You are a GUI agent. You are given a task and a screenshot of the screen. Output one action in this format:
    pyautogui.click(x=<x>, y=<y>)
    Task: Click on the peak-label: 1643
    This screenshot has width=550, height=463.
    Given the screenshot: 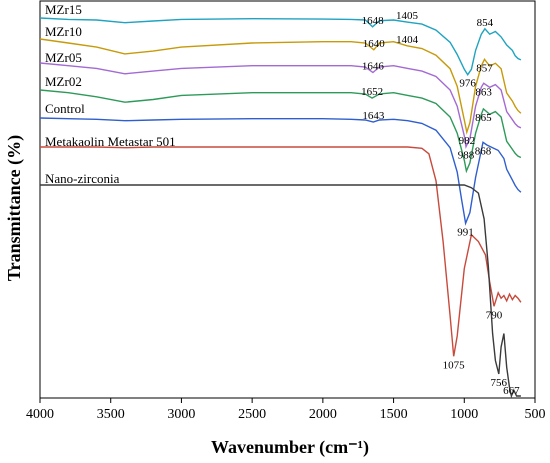 What is the action you would take?
    pyautogui.click(x=373, y=116)
    